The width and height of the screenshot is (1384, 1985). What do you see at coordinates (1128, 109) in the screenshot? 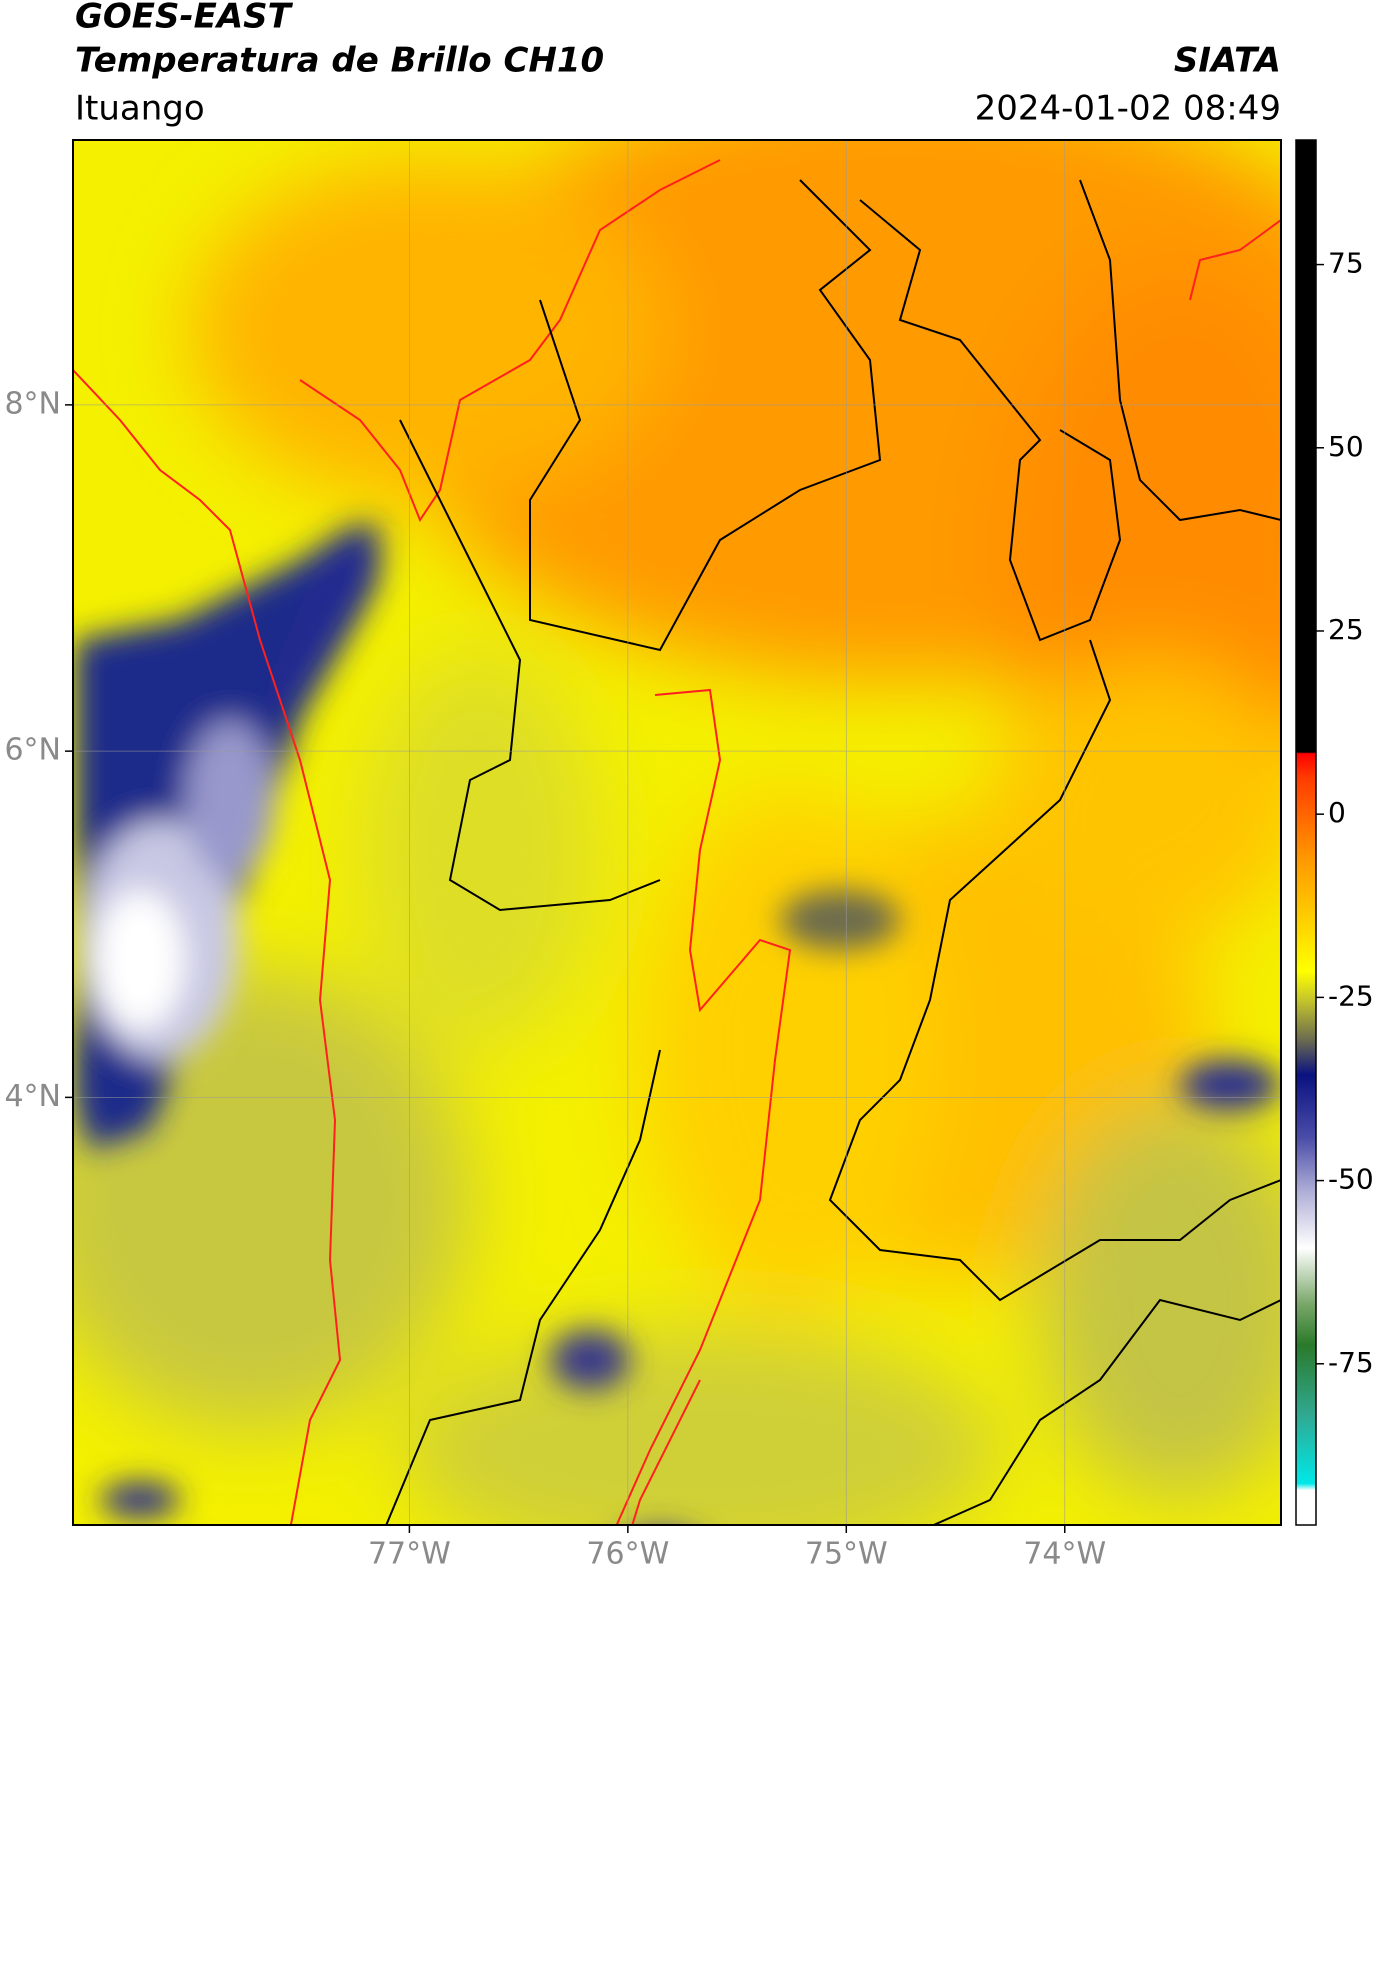
I see `datetime: 2024-01-02 08:49` at bounding box center [1128, 109].